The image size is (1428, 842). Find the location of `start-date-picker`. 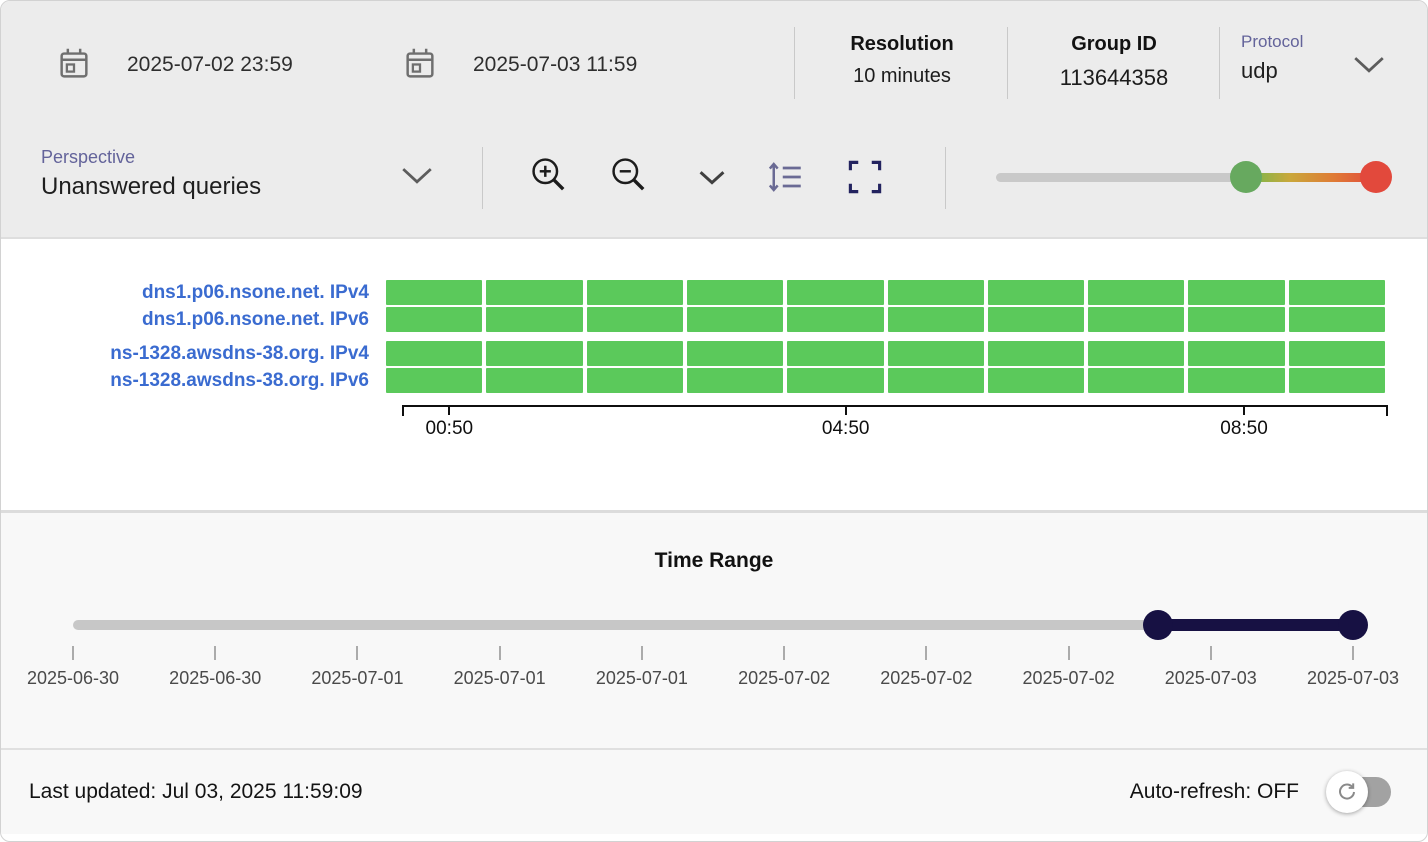

start-date-picker is located at coordinates (74, 66).